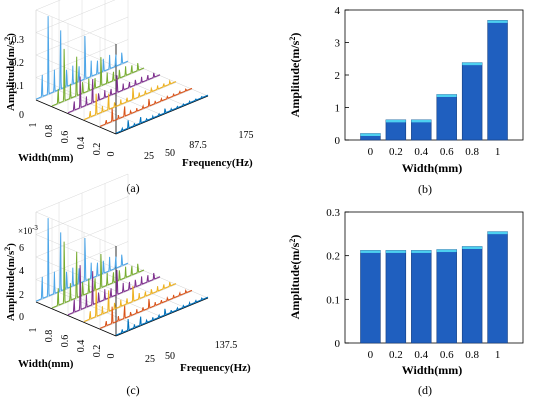 The height and width of the screenshot is (403, 550). I want to click on panel-c-ylabel: Width(mm), so click(46, 364).